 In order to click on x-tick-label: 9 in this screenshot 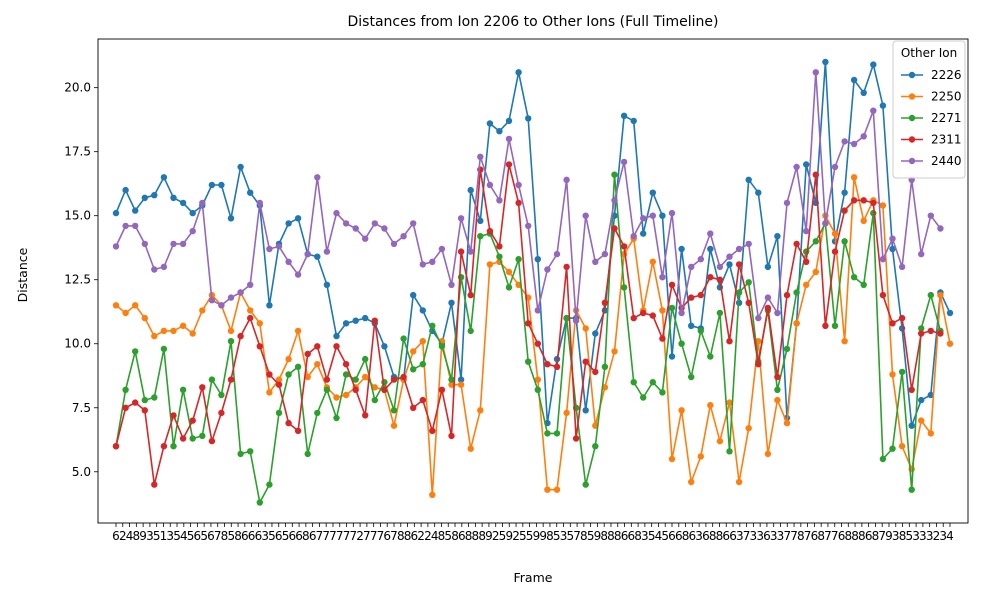, I will do `click(537, 536)`.